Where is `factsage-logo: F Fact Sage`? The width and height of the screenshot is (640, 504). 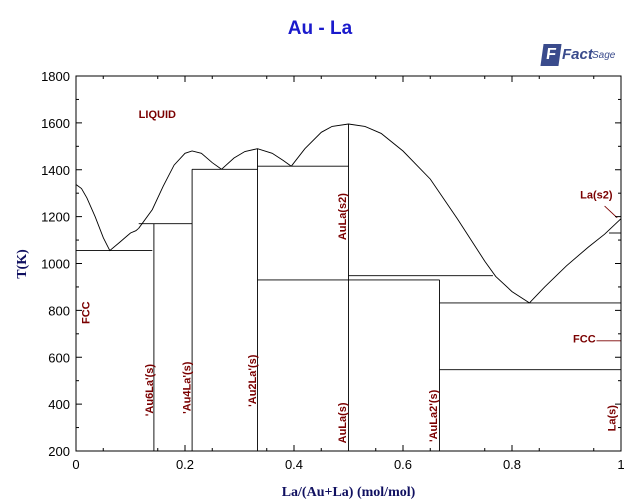 factsage-logo: F Fact Sage is located at coordinates (580, 57).